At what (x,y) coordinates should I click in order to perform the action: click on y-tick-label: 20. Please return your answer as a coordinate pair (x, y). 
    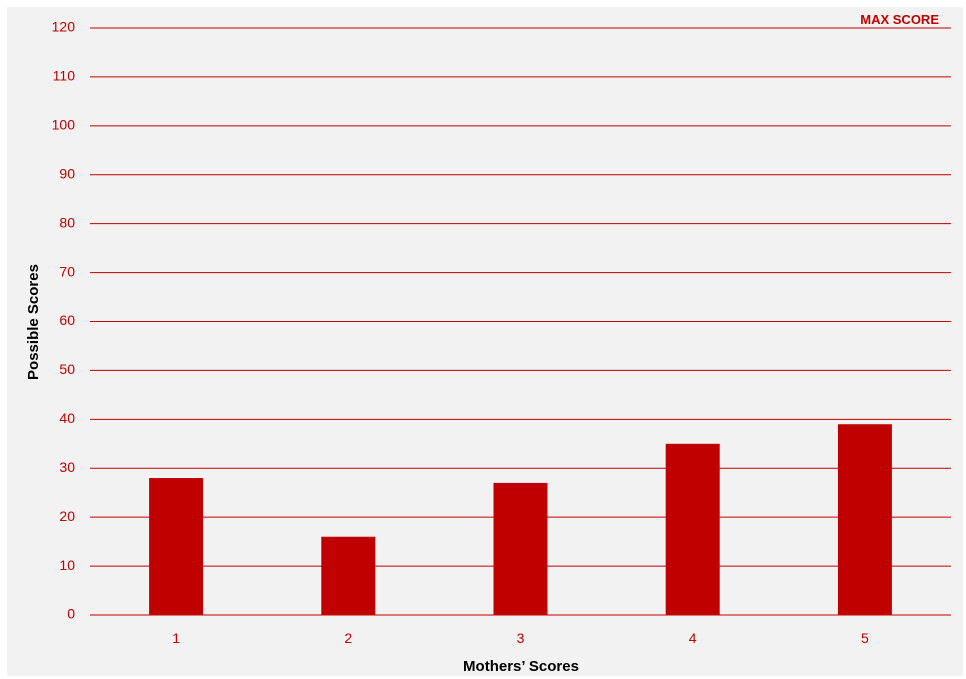
    Looking at the image, I should click on (67, 516).